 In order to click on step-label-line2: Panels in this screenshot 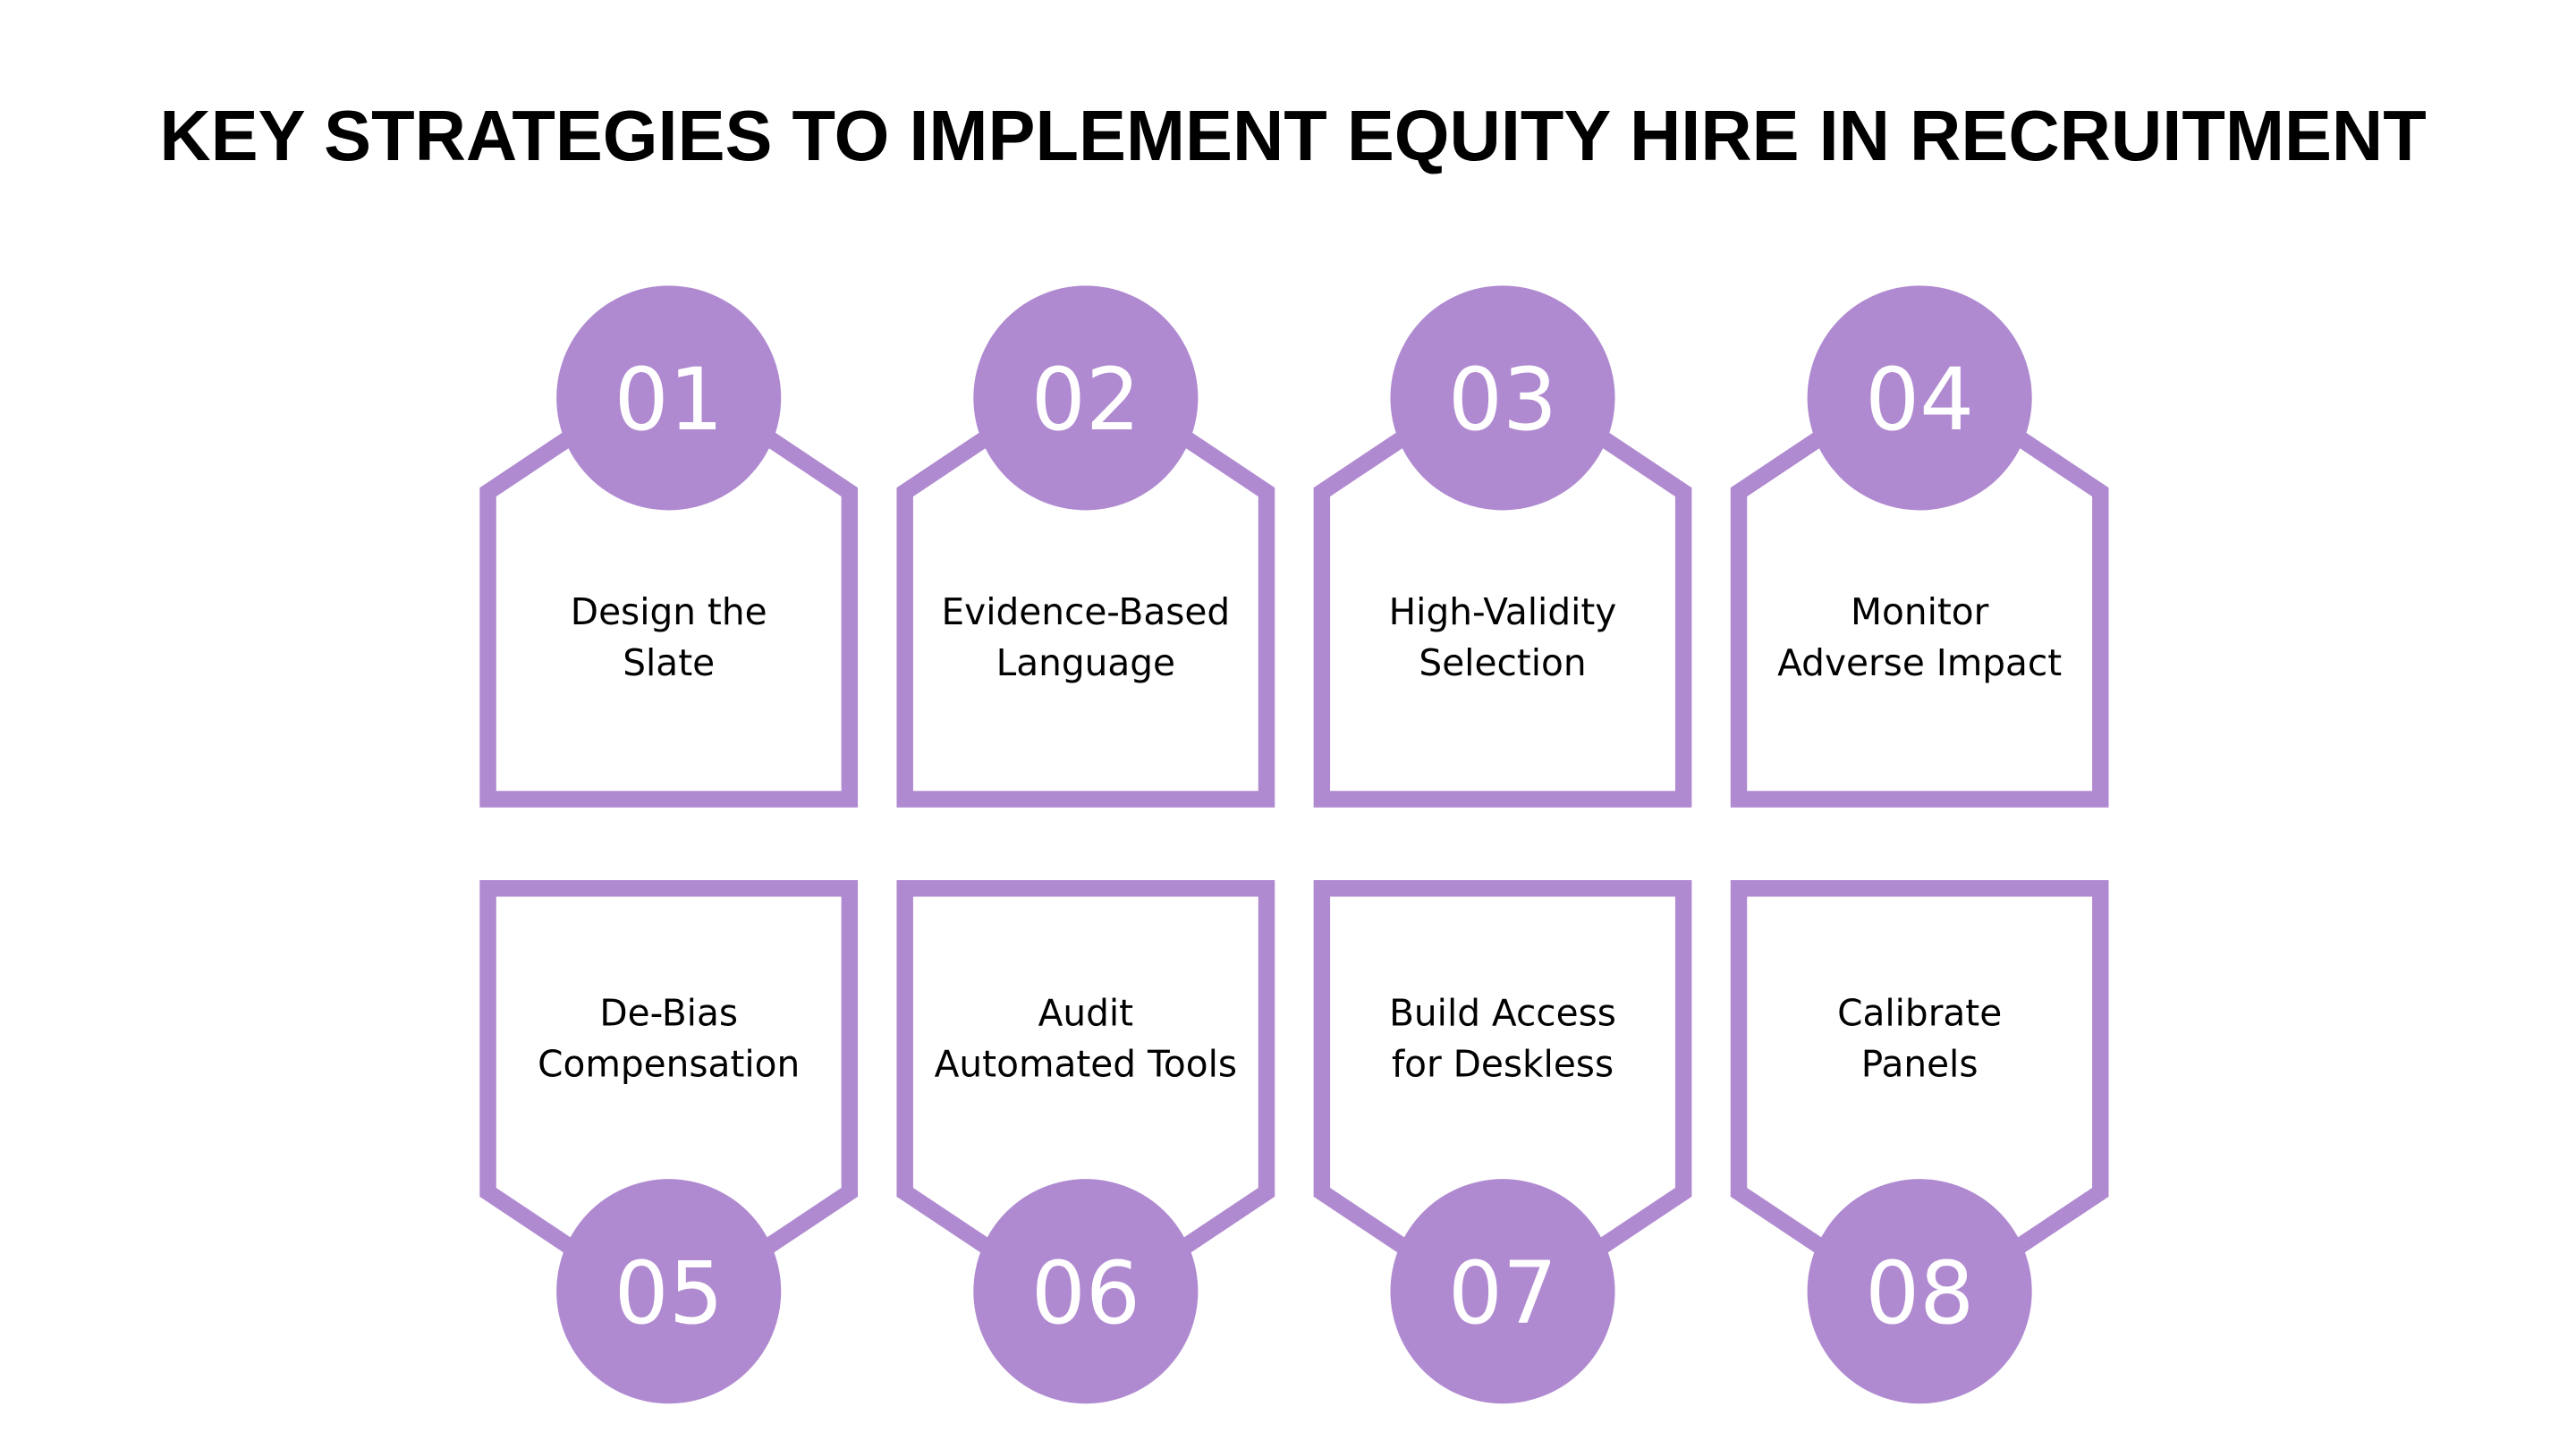, I will do `click(1920, 1064)`.